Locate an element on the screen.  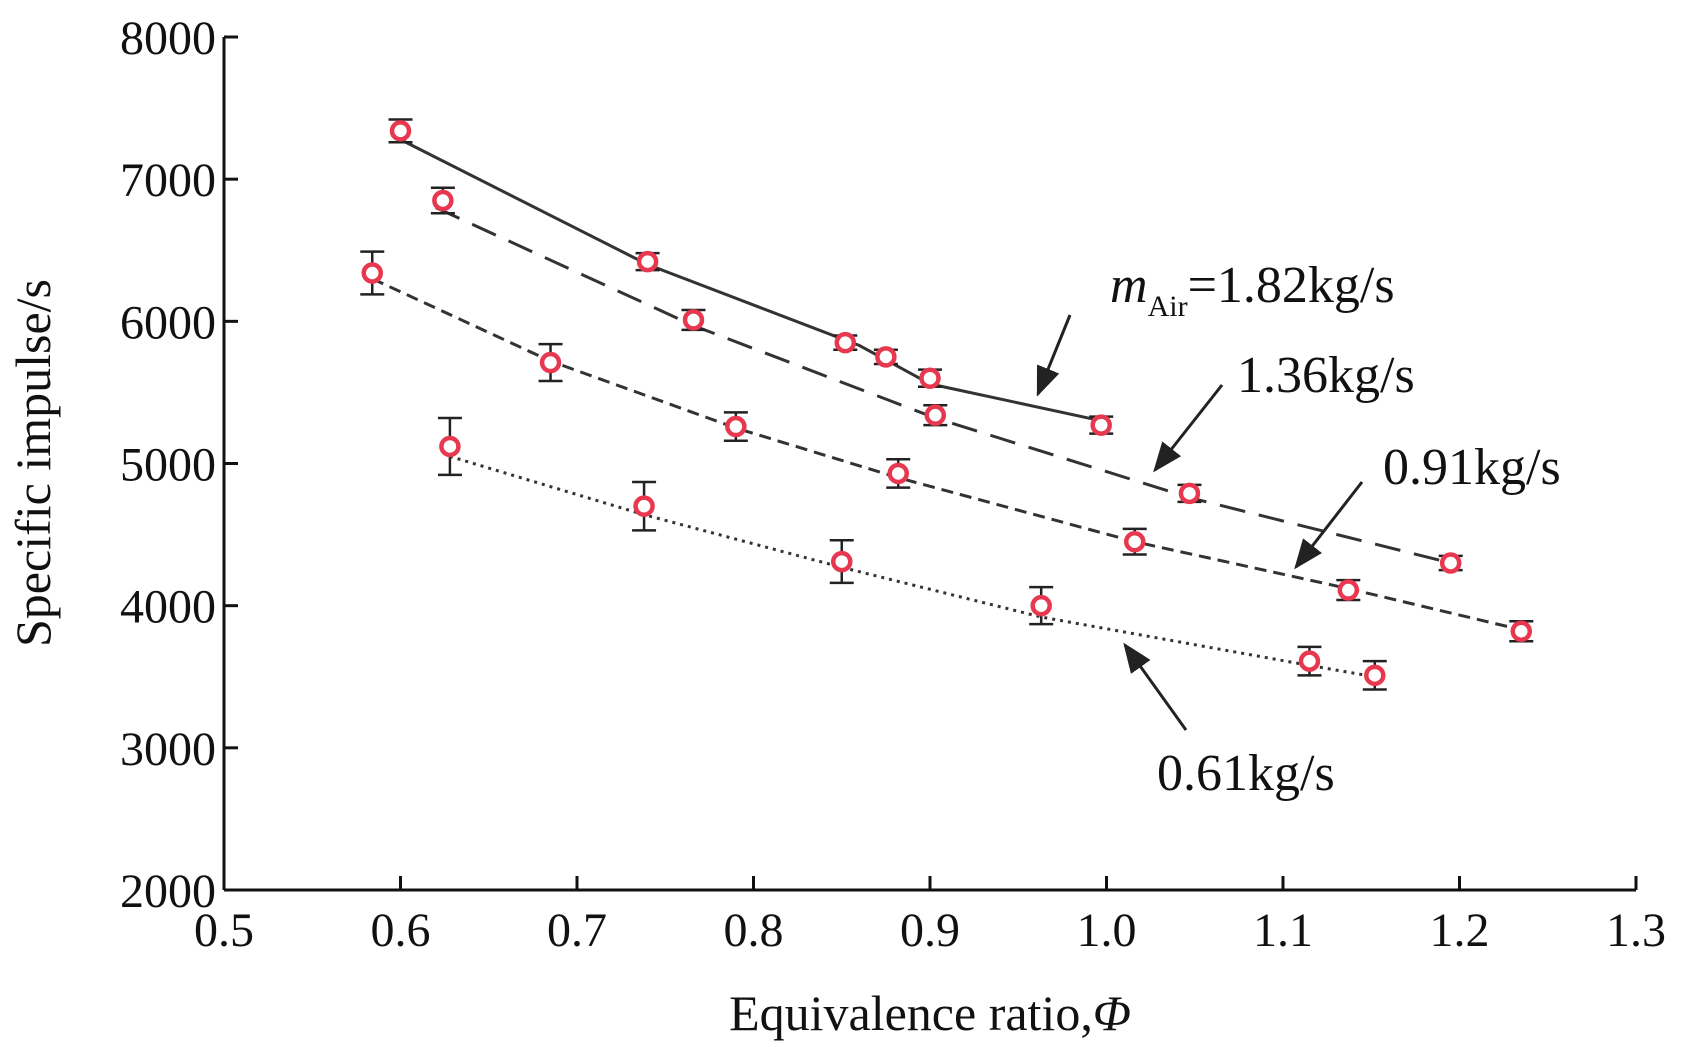
annotation-1-36-arrow is located at coordinates (1188, 428).